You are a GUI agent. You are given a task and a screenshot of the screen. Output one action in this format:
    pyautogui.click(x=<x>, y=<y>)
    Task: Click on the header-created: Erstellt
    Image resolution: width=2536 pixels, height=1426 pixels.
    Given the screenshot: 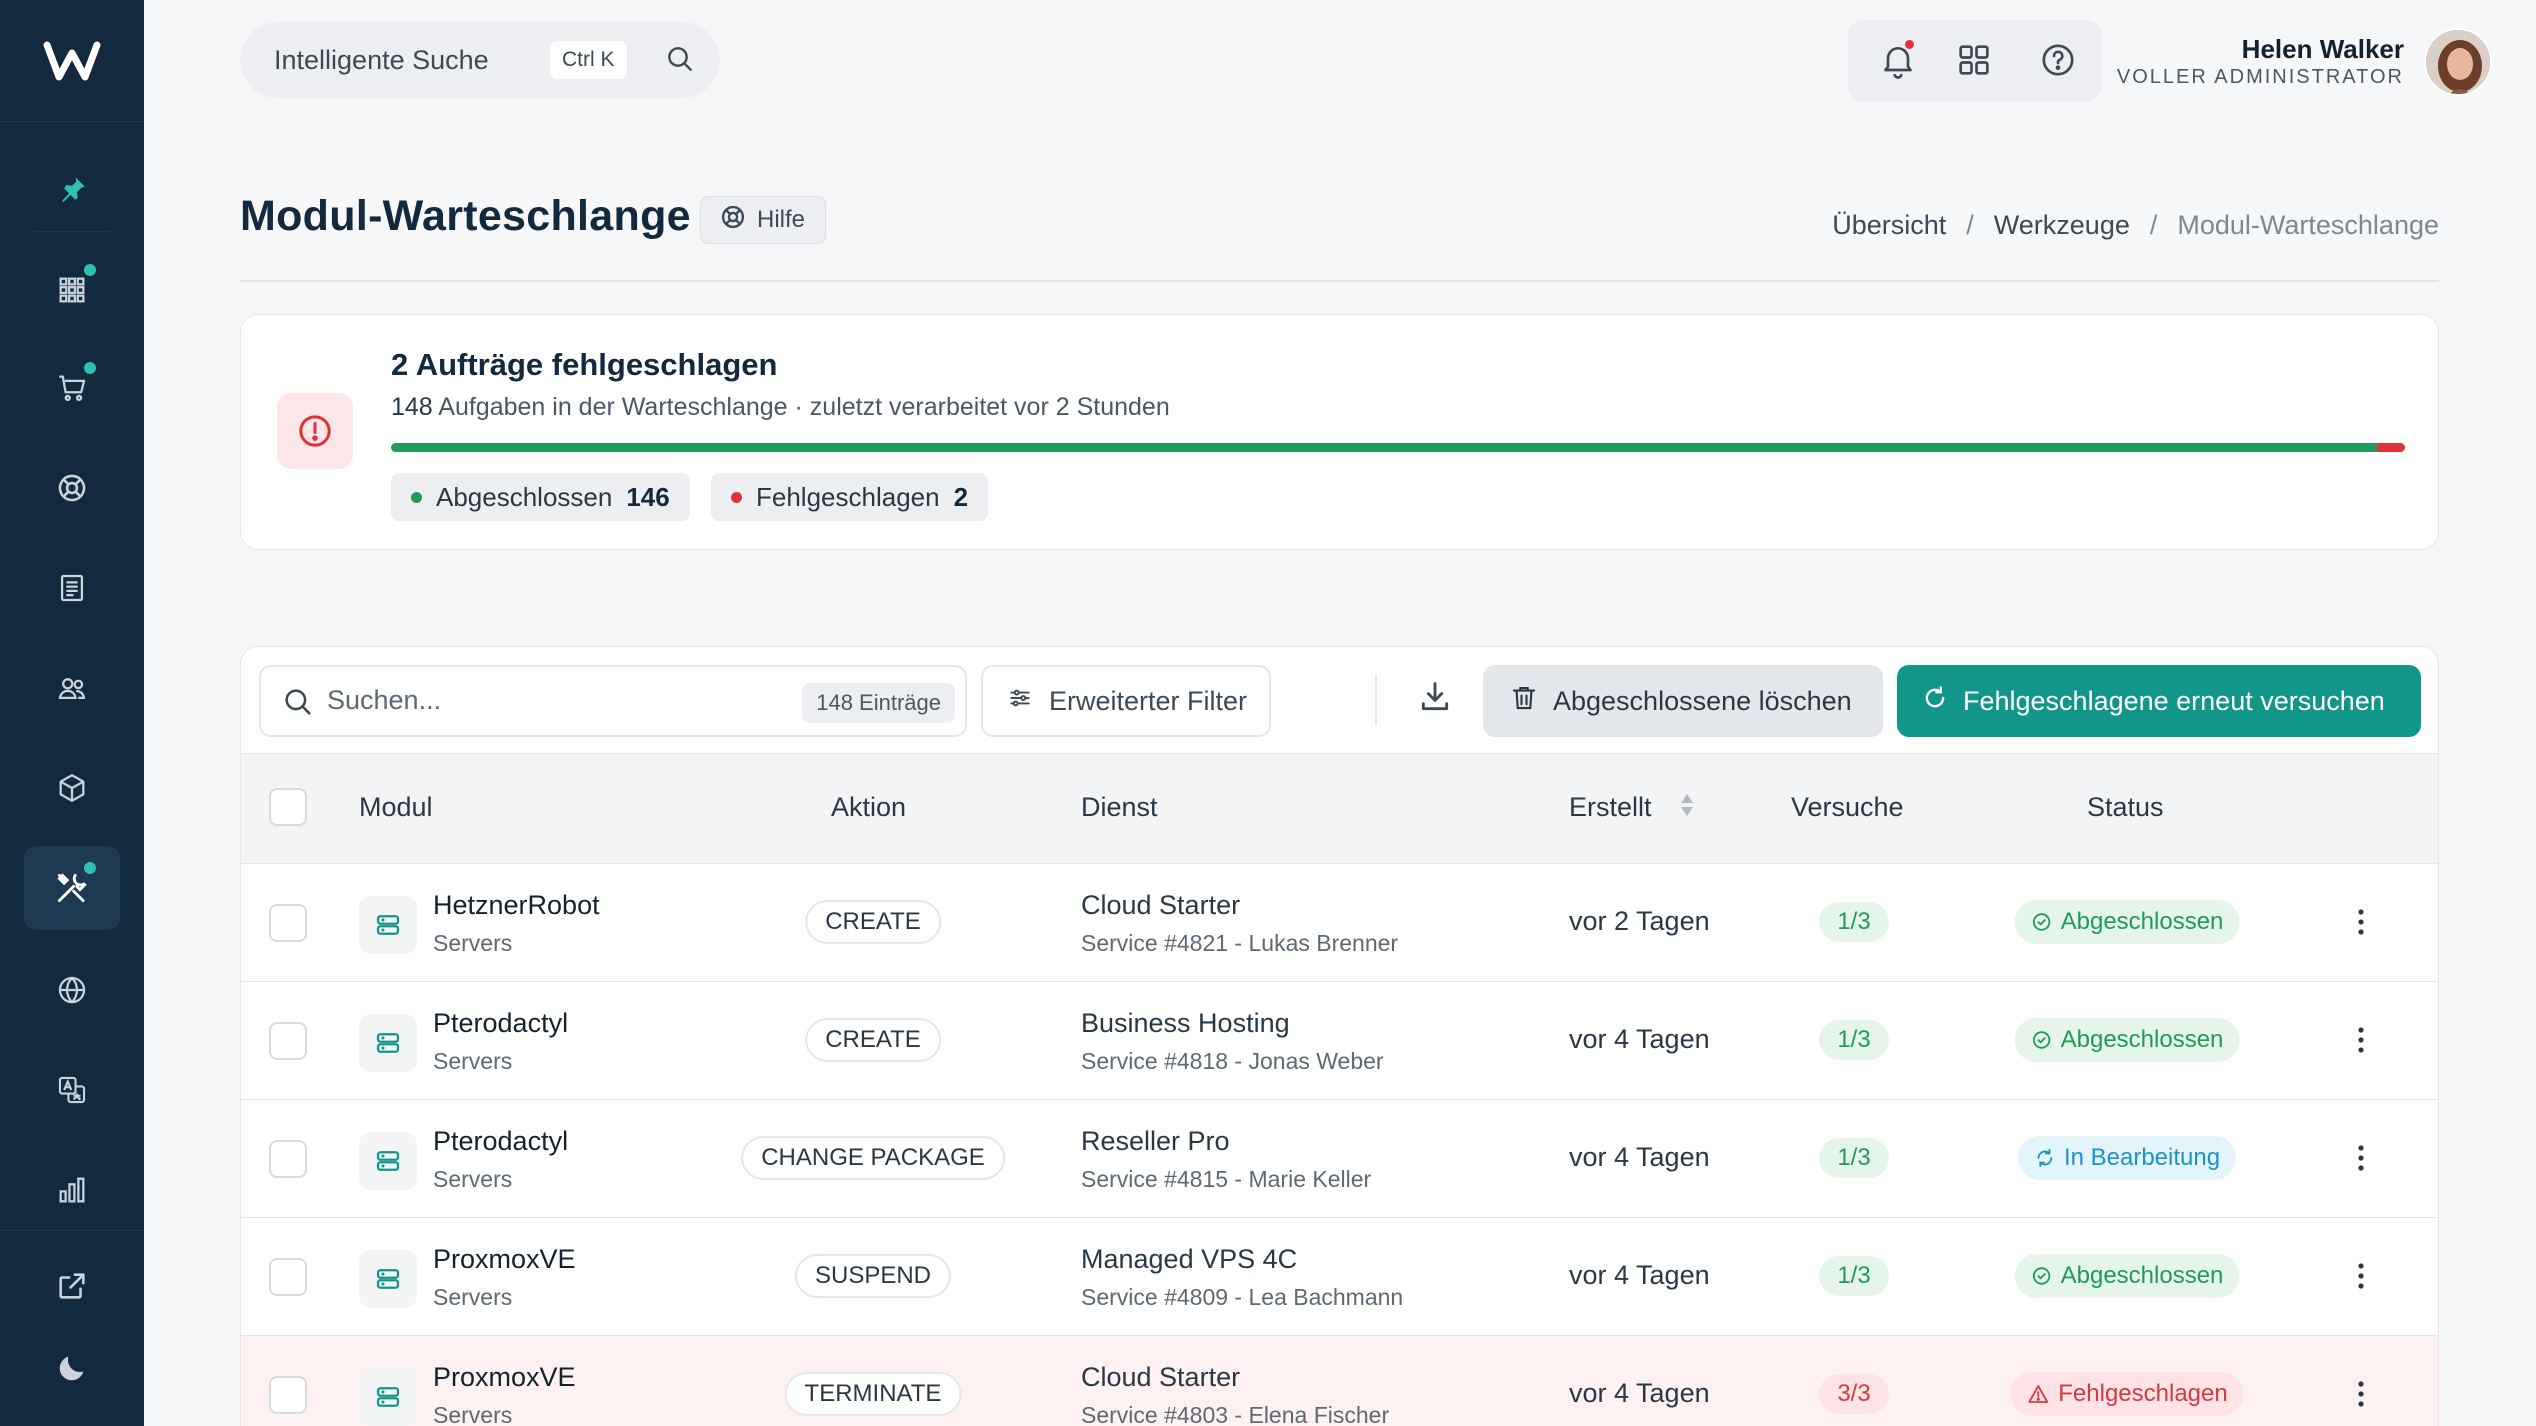 What is the action you would take?
    pyautogui.click(x=1610, y=807)
    